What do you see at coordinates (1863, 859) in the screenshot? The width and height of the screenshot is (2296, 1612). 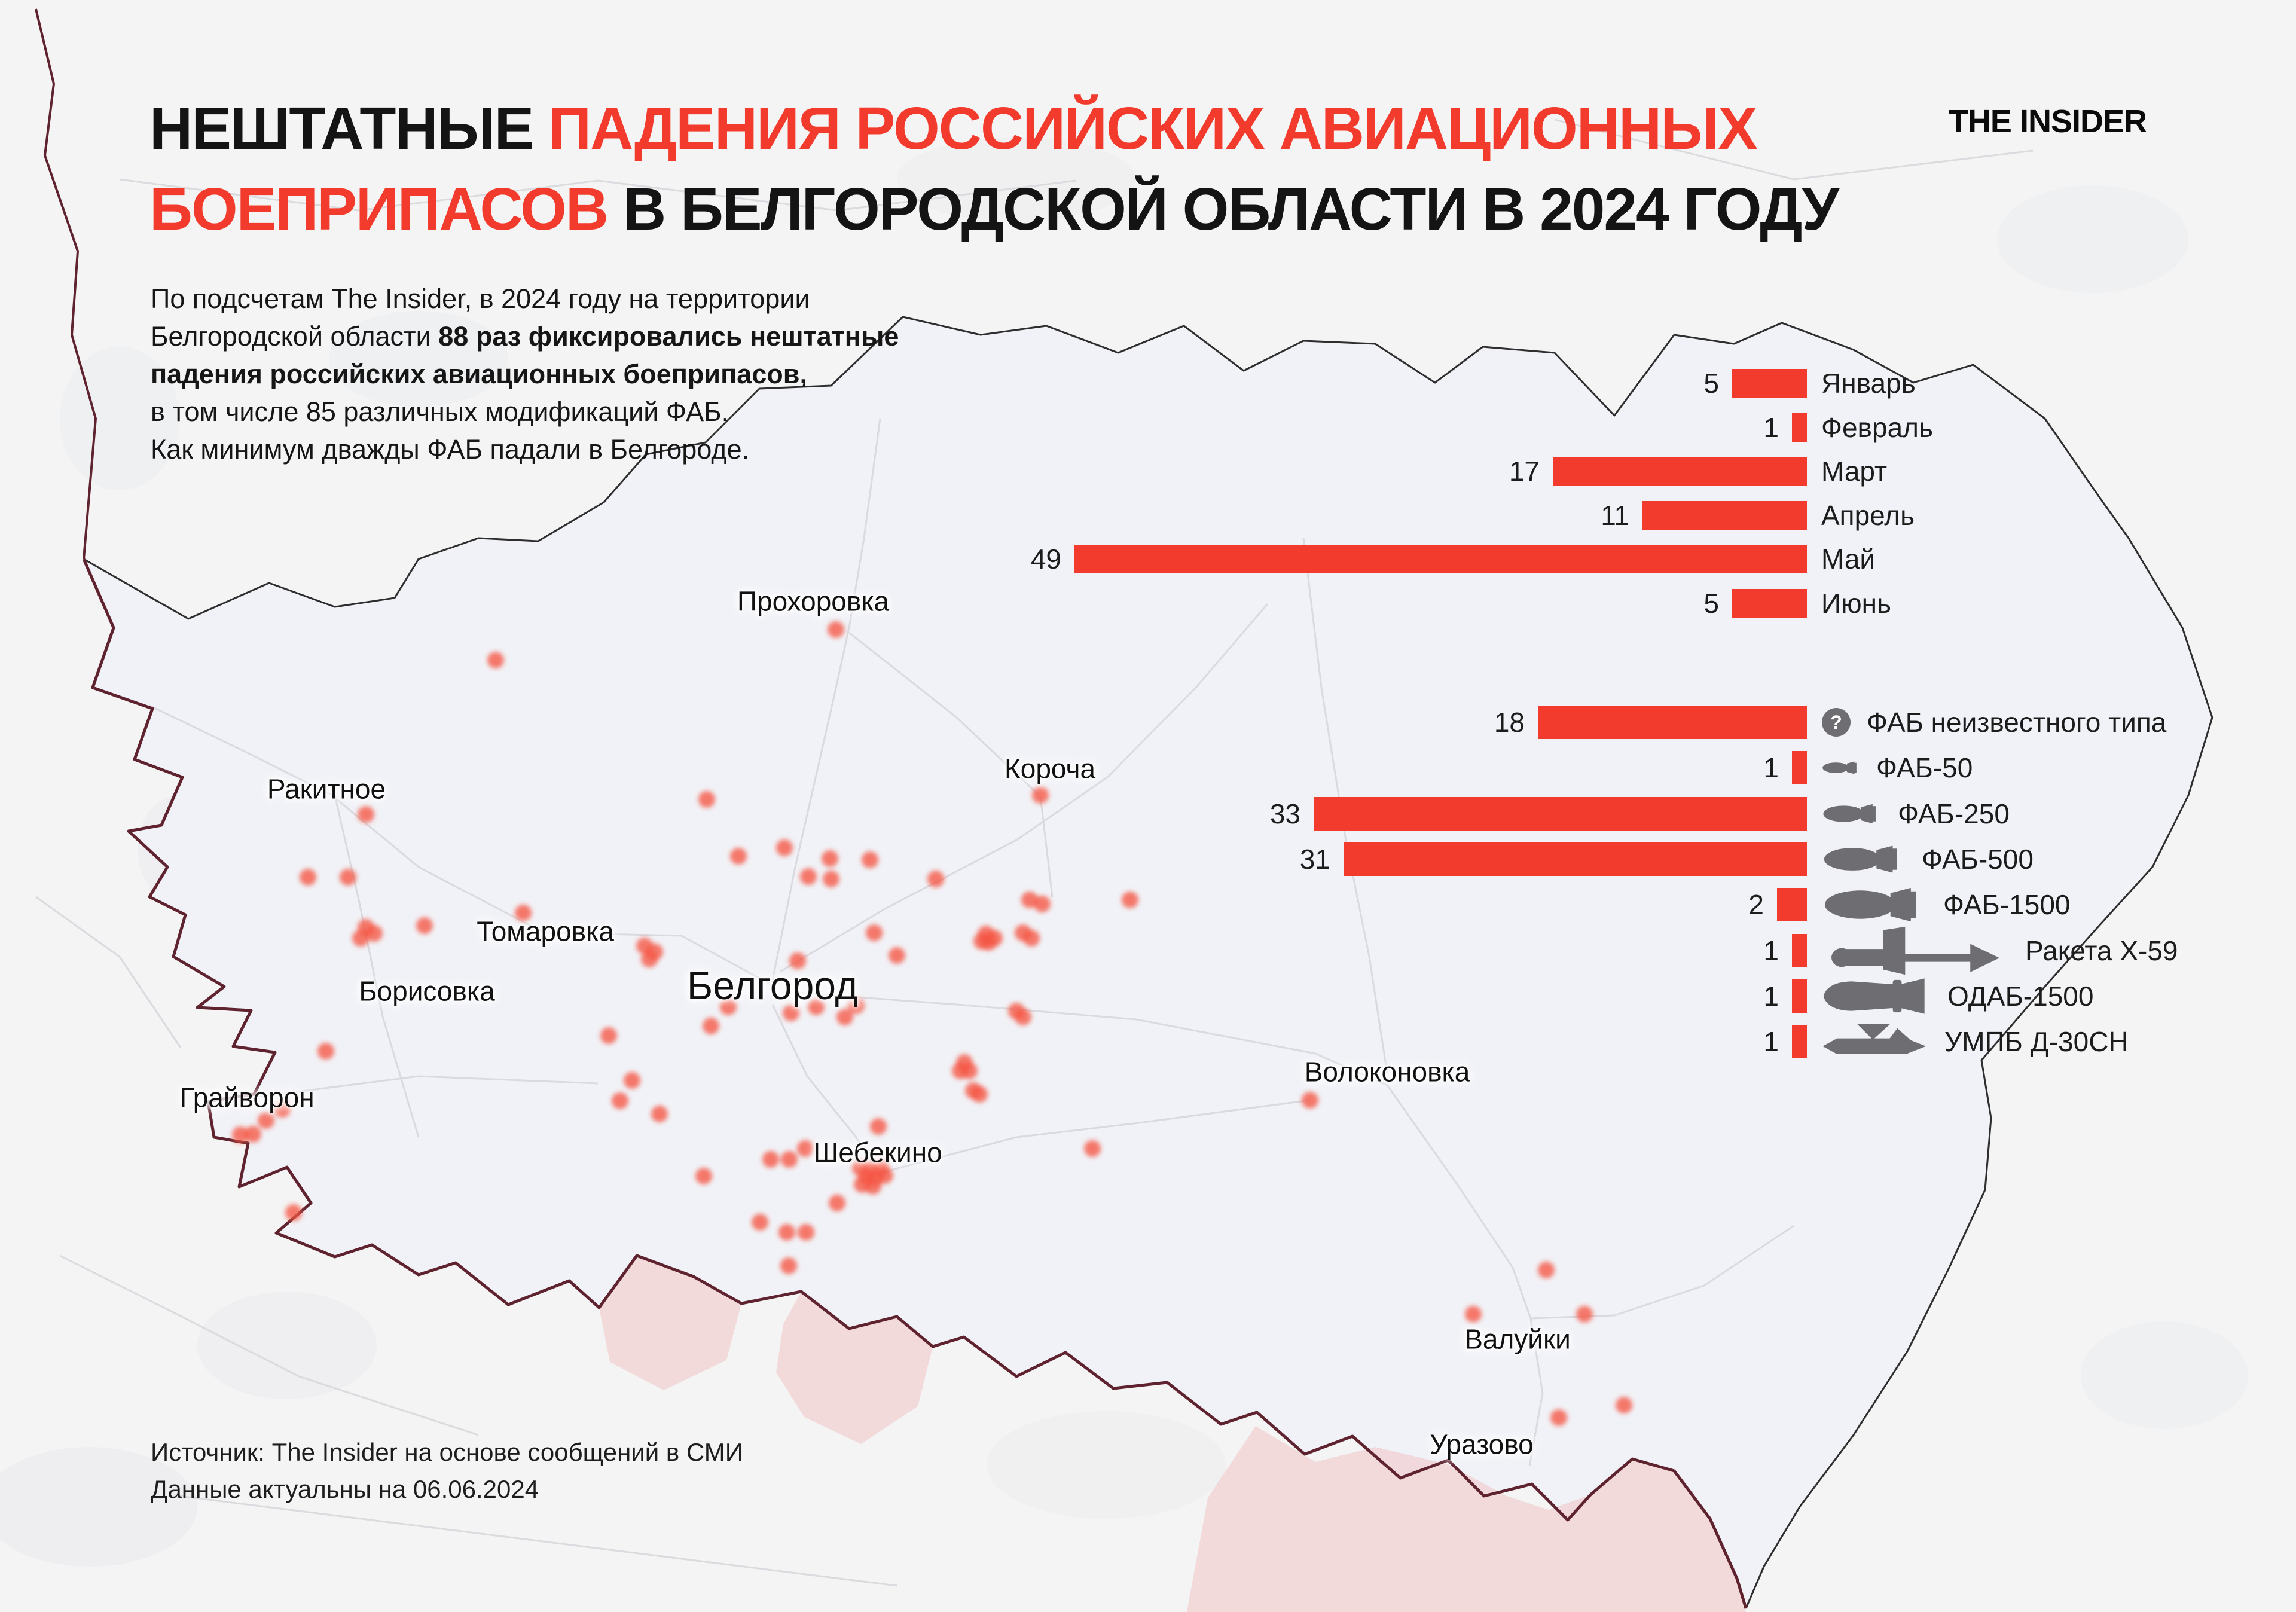 I see `fab500-bomb-icon` at bounding box center [1863, 859].